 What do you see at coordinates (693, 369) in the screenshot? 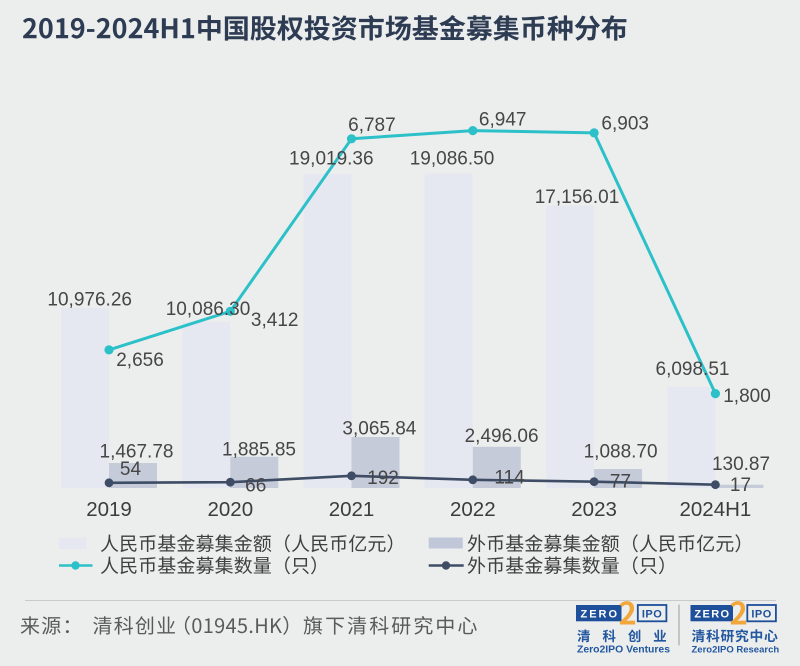
I see `svg-text: 6,098.51` at bounding box center [693, 369].